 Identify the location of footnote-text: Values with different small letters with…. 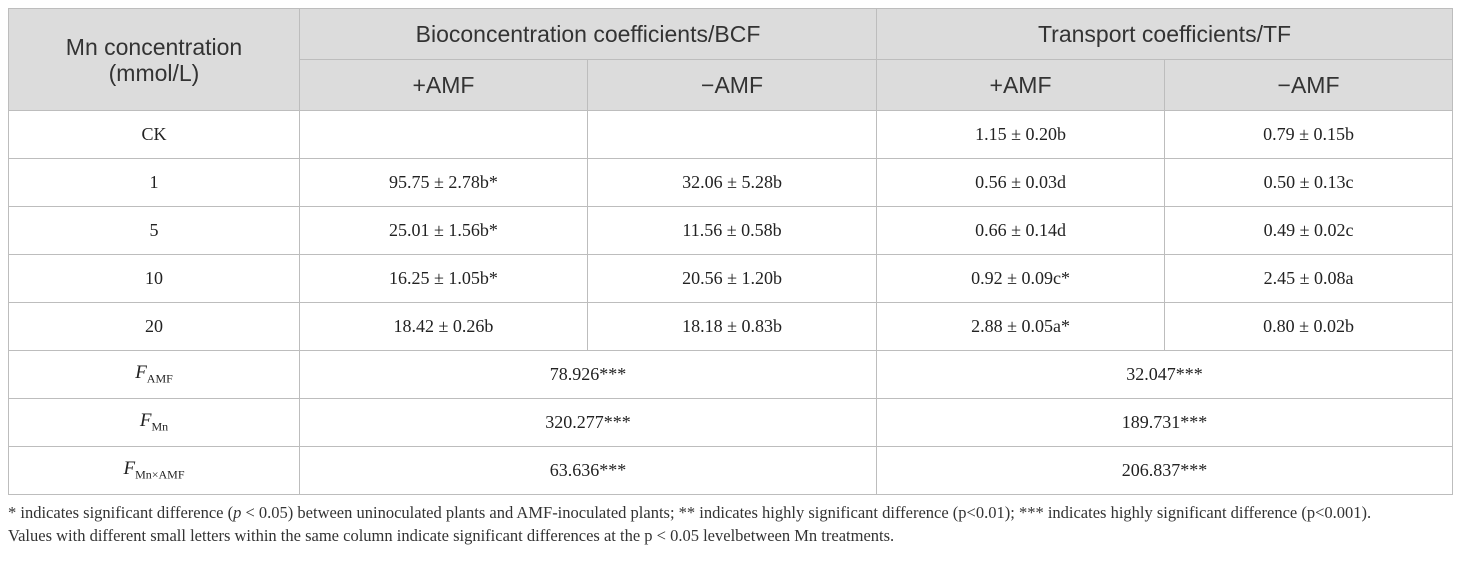
(451, 535).